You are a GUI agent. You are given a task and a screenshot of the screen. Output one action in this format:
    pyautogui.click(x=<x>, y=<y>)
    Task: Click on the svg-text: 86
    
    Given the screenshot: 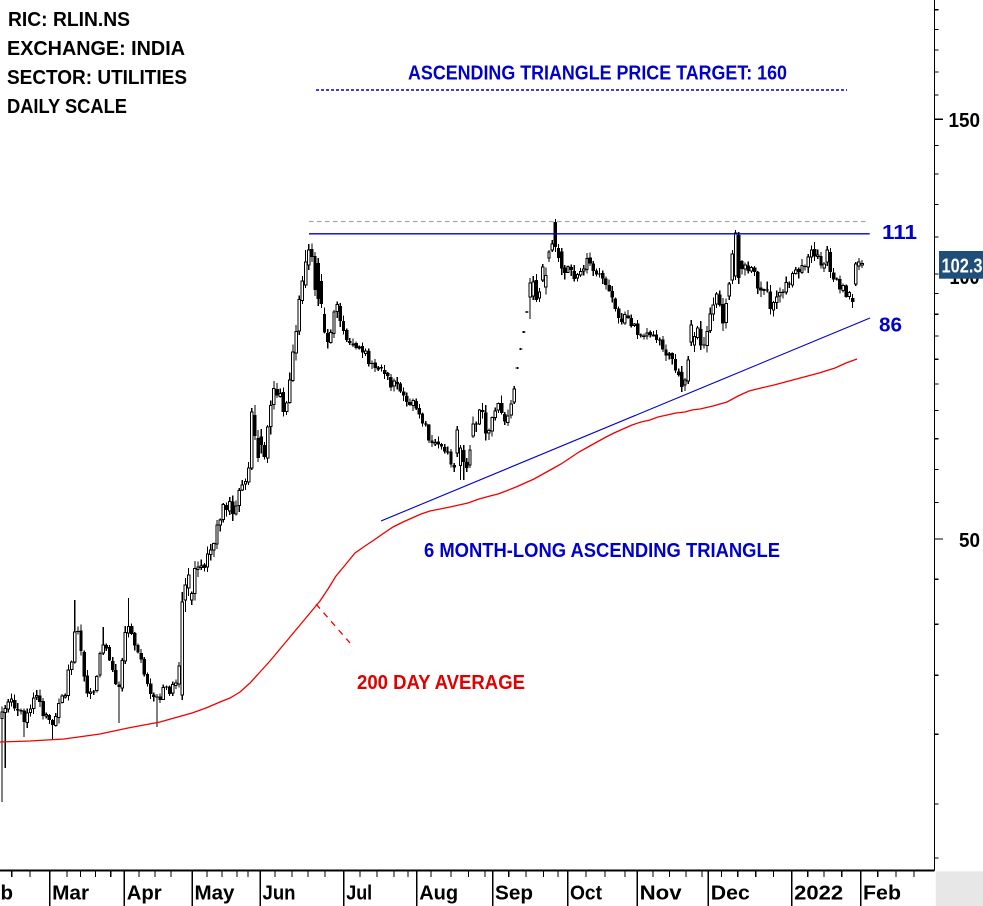 What is the action you would take?
    pyautogui.click(x=890, y=326)
    